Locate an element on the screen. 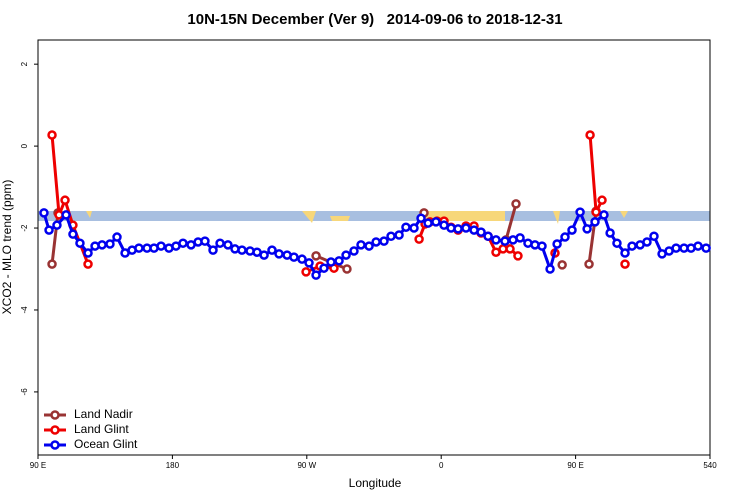 This screenshot has height=500, width=750. legend-label: Land Glint is located at coordinates (101, 429).